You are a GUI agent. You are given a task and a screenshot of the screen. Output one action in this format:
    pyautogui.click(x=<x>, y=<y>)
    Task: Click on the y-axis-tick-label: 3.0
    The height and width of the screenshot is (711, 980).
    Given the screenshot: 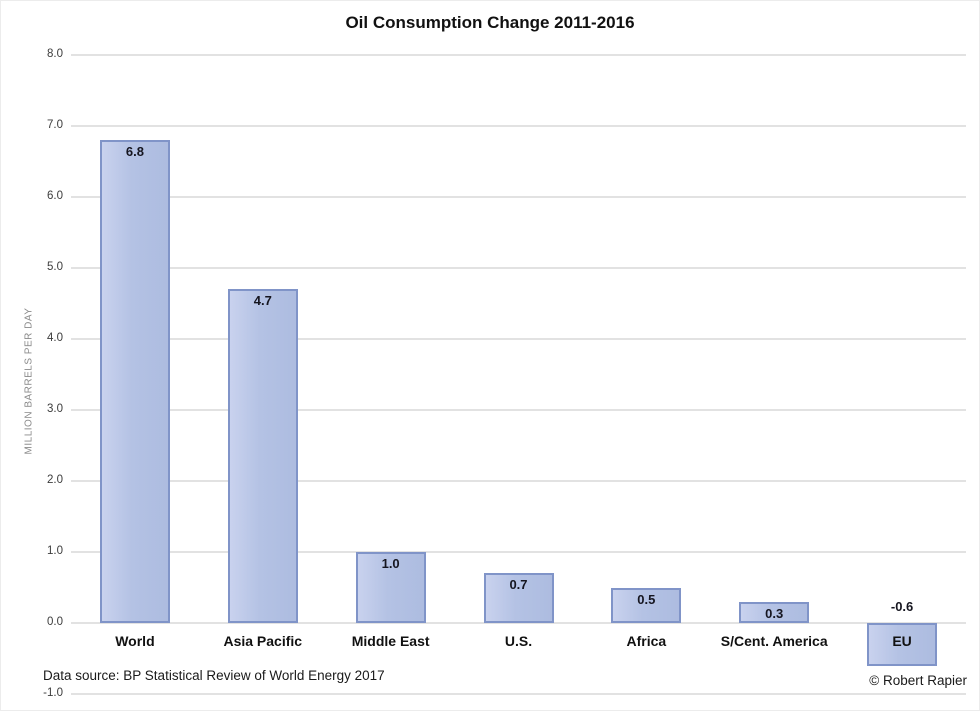 What is the action you would take?
    pyautogui.click(x=55, y=409)
    